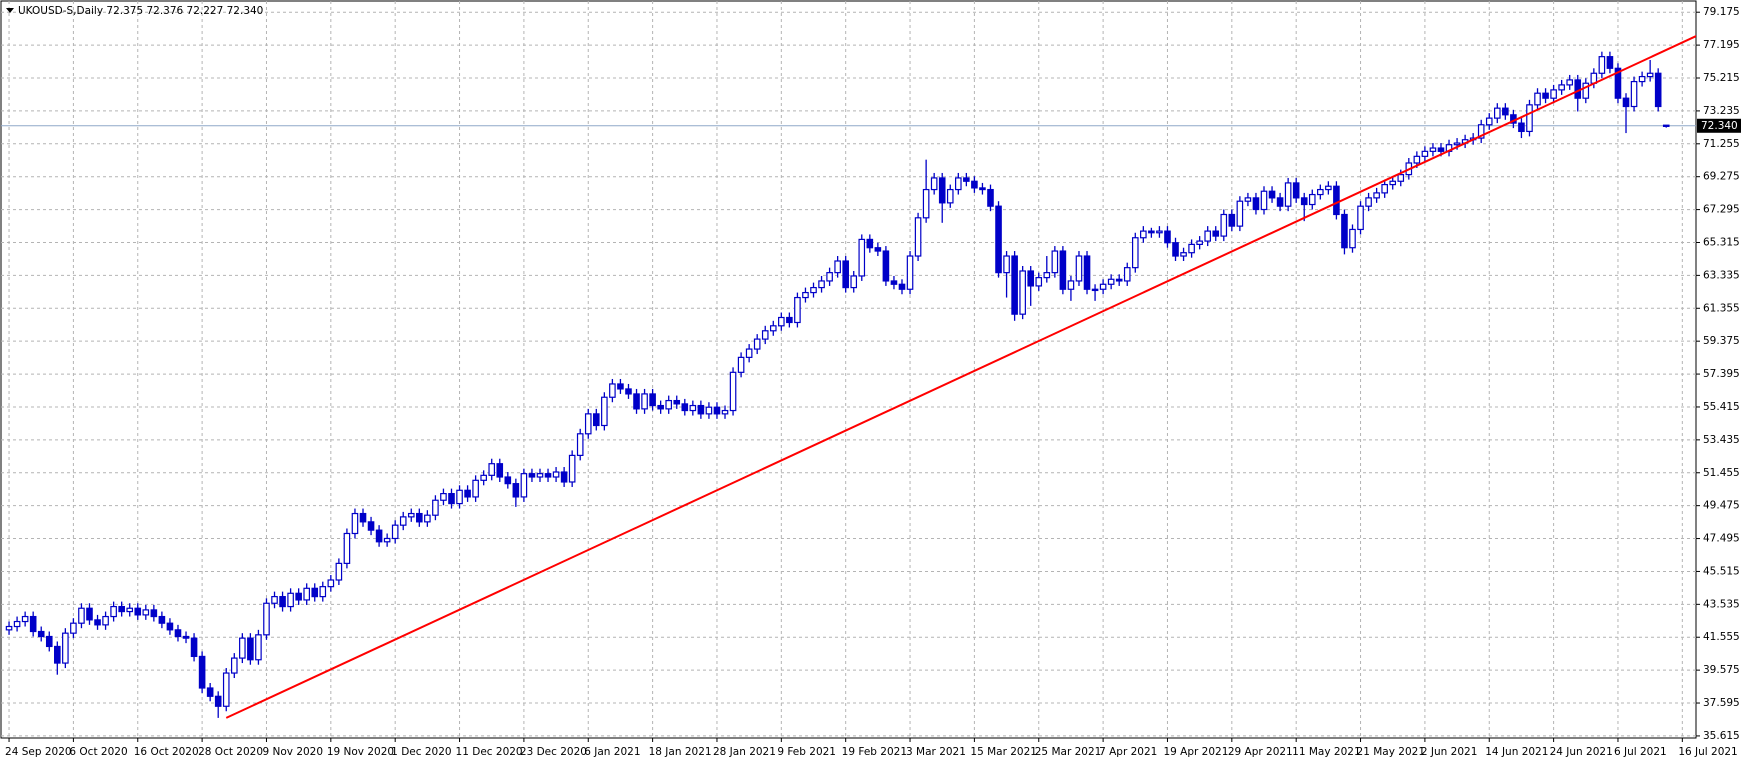 This screenshot has width=1743, height=764. Describe the element at coordinates (10, 10) in the screenshot. I see `menu-triangle` at that location.